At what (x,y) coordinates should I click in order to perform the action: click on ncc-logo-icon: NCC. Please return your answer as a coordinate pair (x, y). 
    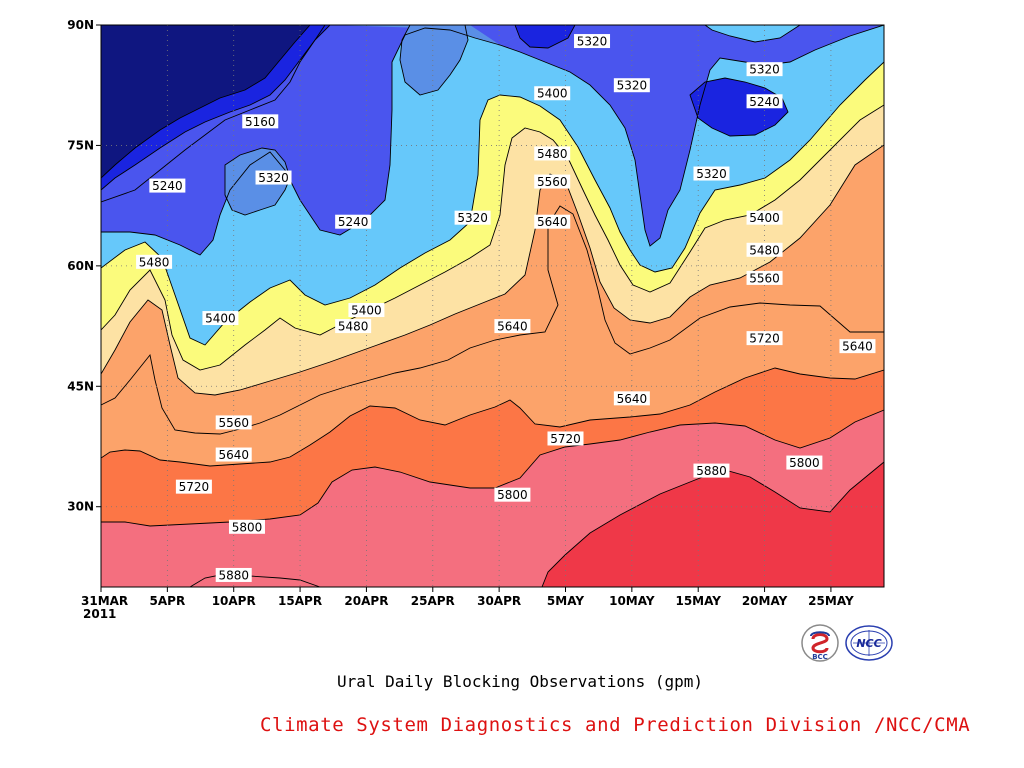
    Looking at the image, I should click on (869, 643).